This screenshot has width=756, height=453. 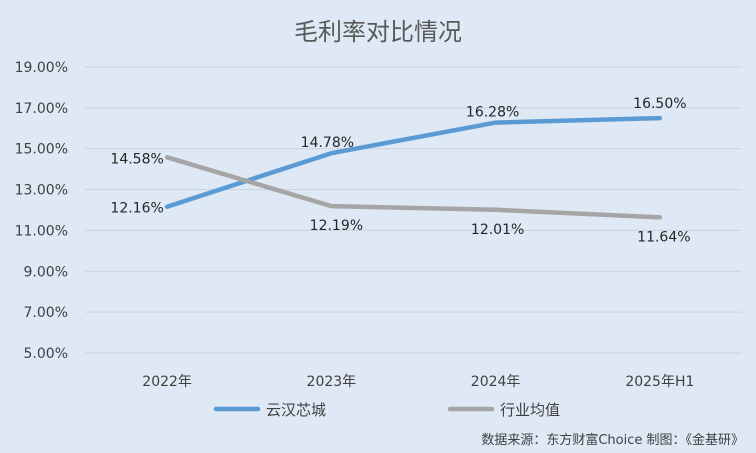 What do you see at coordinates (530, 410) in the screenshot?
I see `legend-label-2: 行业均值` at bounding box center [530, 410].